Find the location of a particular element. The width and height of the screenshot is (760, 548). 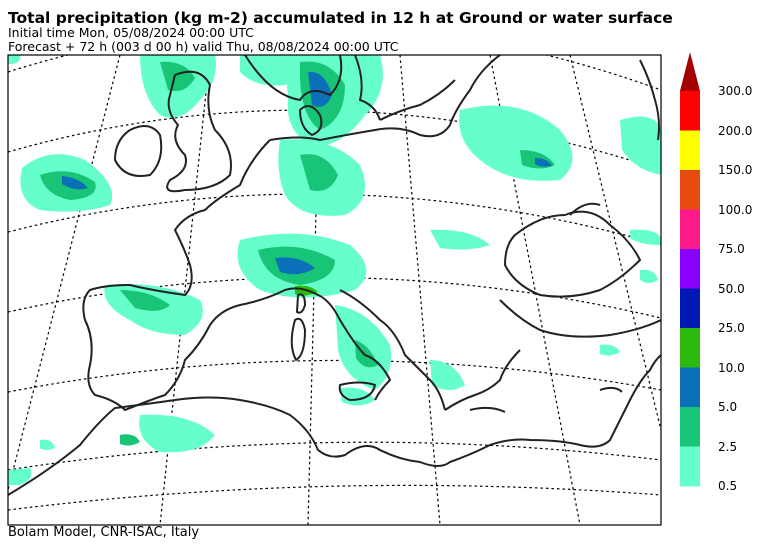

colorbar-level-label: 50.0 is located at coordinates (731, 288).